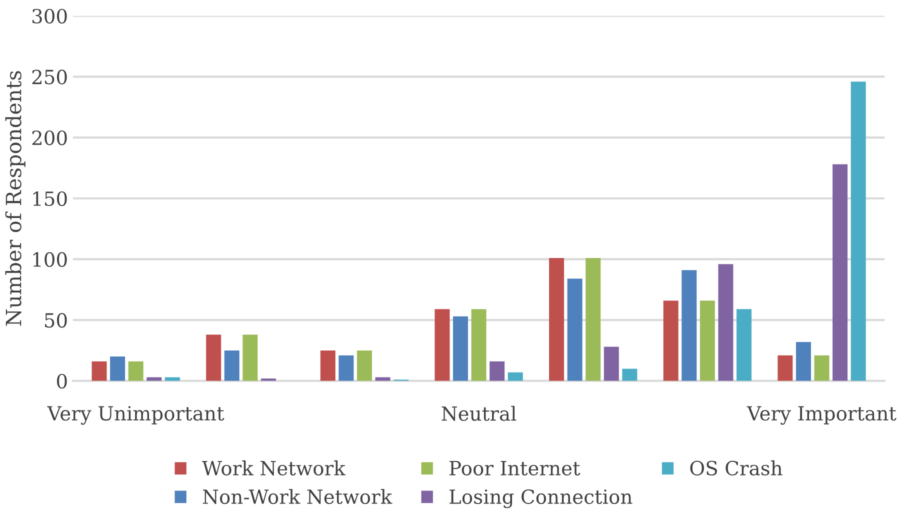 This screenshot has height=529, width=912. Describe the element at coordinates (50, 198) in the screenshot. I see `y-tick-label: 150` at that location.